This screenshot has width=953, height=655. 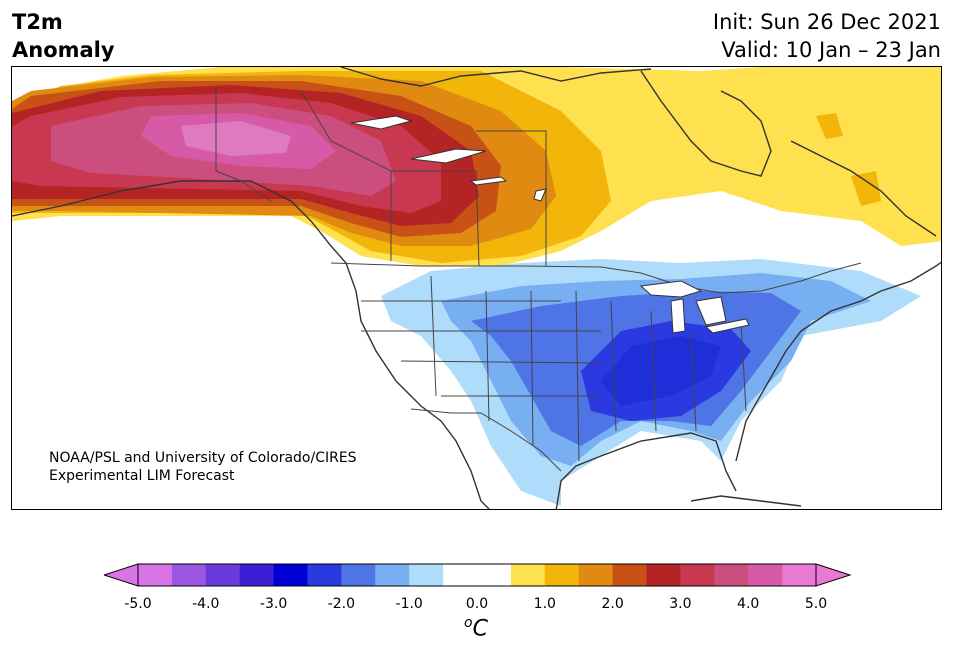 What do you see at coordinates (680, 604) in the screenshot?
I see `colorbar-tick-label: 3.0` at bounding box center [680, 604].